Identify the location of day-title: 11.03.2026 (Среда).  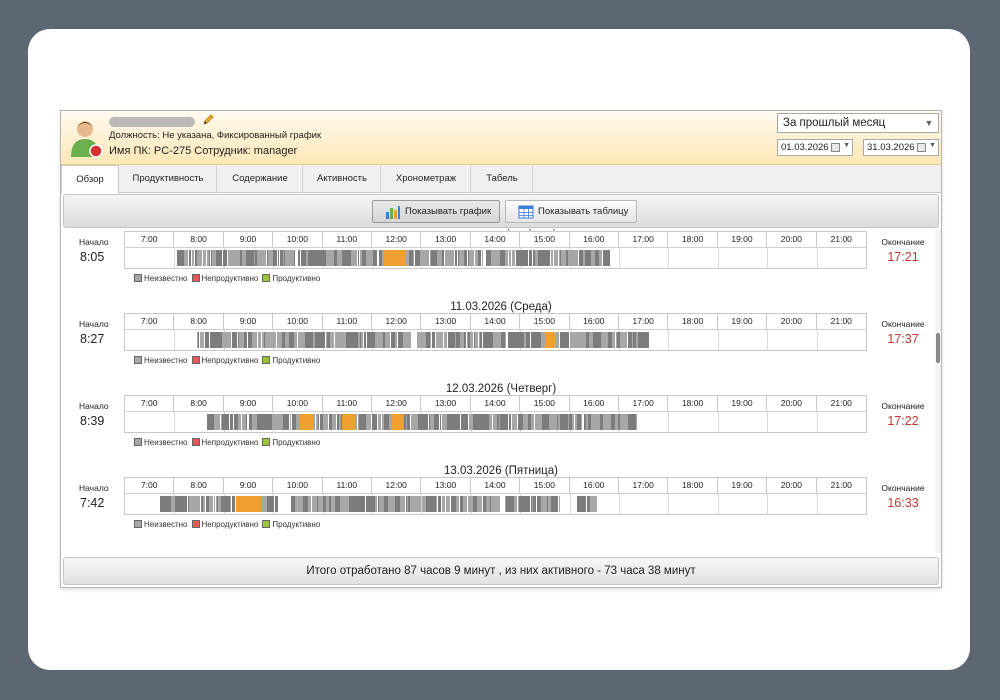
(501, 307).